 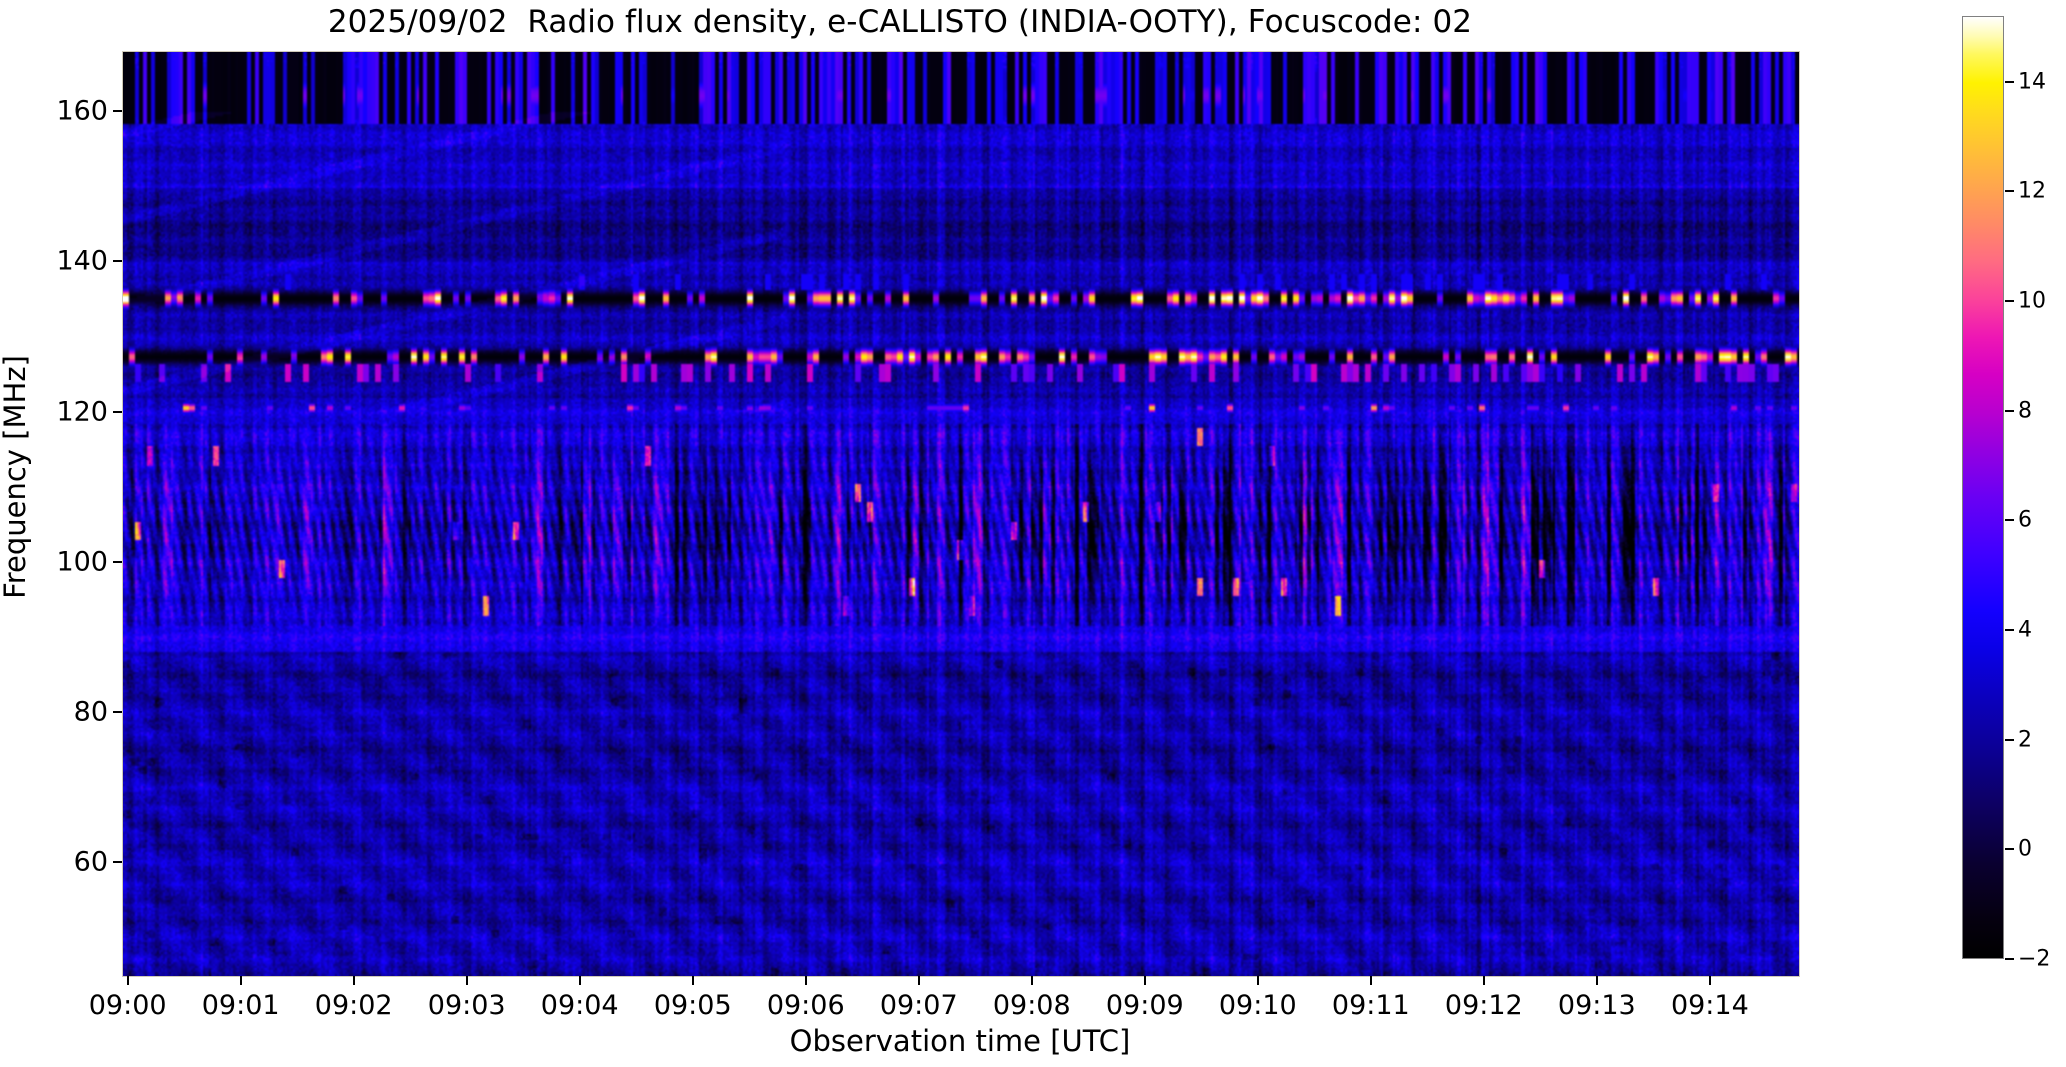 What do you see at coordinates (82, 412) in the screenshot?
I see `y-tick-label-120: 120` at bounding box center [82, 412].